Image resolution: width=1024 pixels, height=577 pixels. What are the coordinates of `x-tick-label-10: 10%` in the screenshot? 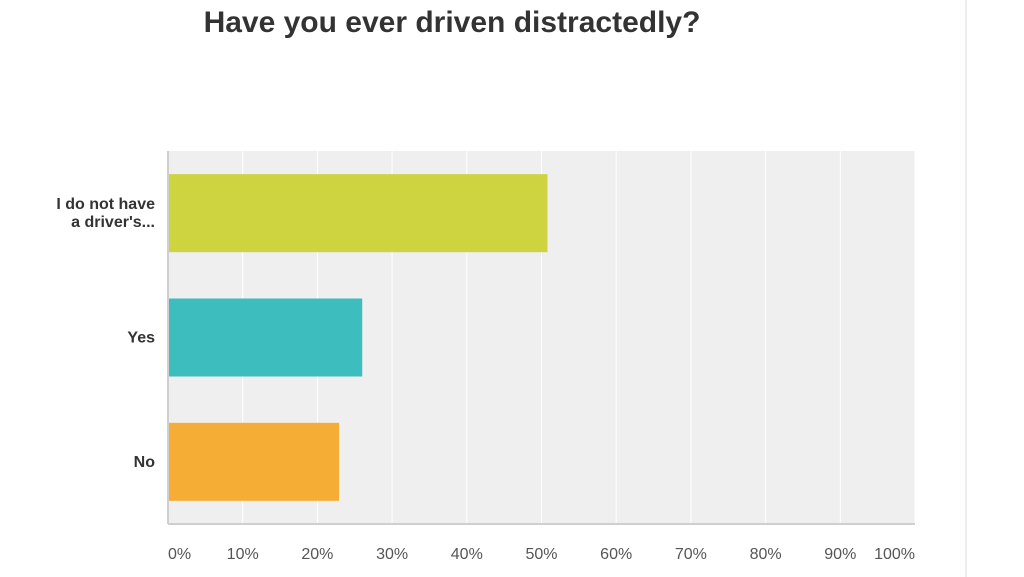 It's located at (243, 554).